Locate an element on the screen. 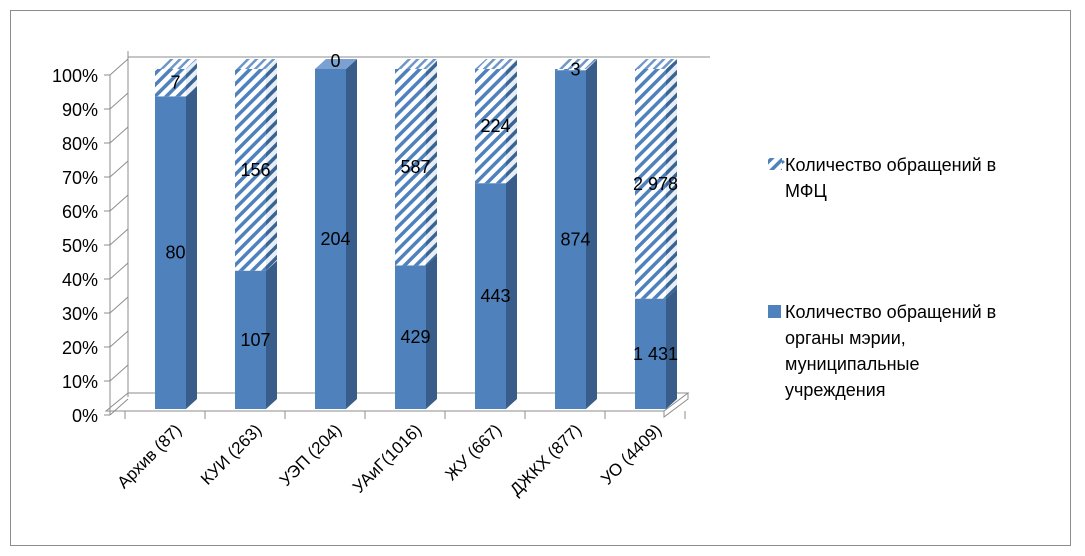  data-label-hatched: 587 is located at coordinates (415, 167).